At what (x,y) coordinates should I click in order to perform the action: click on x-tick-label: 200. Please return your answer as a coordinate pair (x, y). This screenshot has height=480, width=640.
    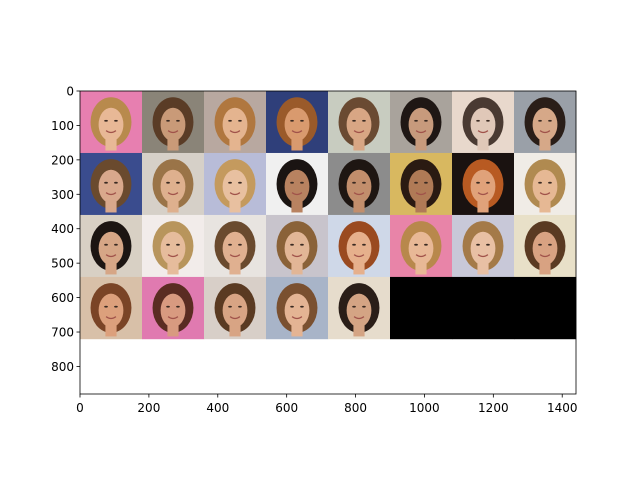
    Looking at the image, I should click on (148, 408).